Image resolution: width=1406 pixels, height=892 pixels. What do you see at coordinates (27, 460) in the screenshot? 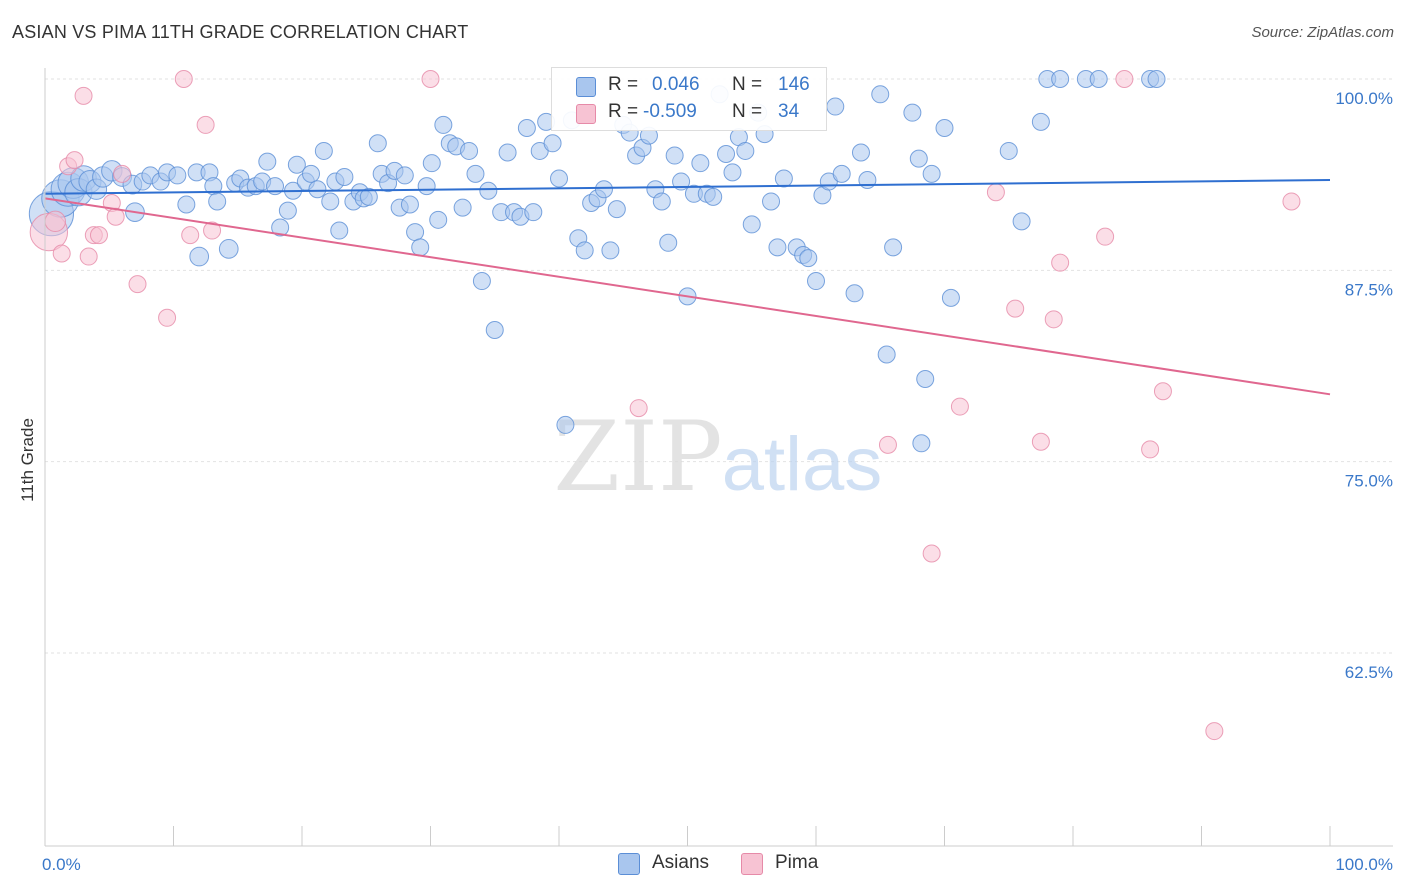
I see `y-axis-label: 11th Grade` at bounding box center [27, 460].